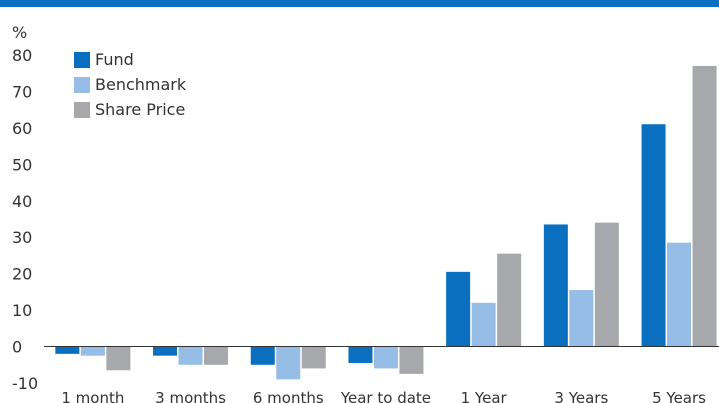 This screenshot has height=403, width=719. Describe the element at coordinates (17, 347) in the screenshot. I see `y-tick-label: 0` at that location.